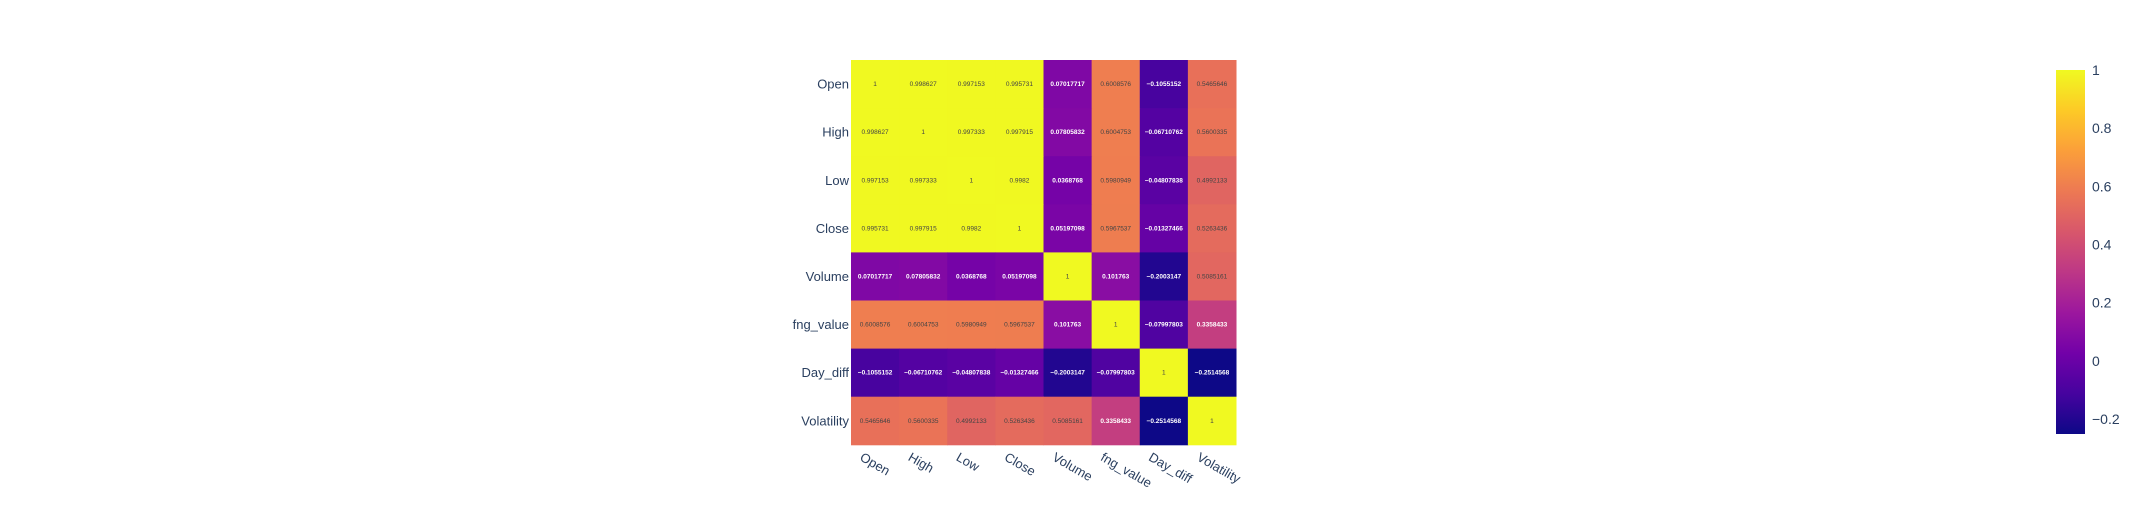  I want to click on heatmap-cells, so click(1044, 253).